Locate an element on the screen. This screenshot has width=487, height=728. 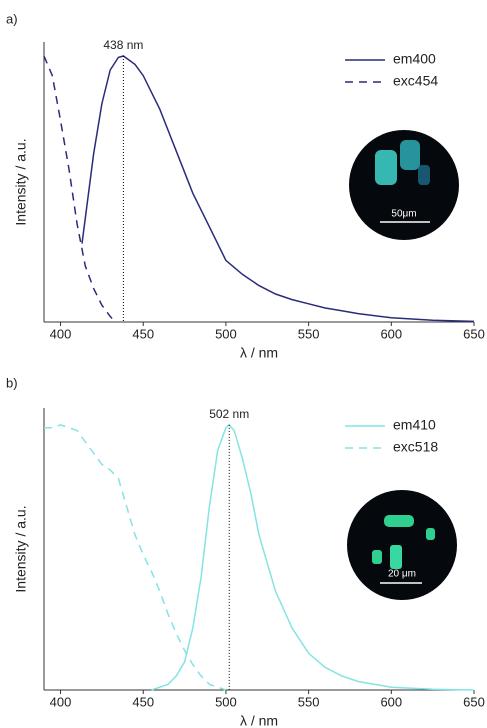
legend-label: exc518 is located at coordinates (415, 447).